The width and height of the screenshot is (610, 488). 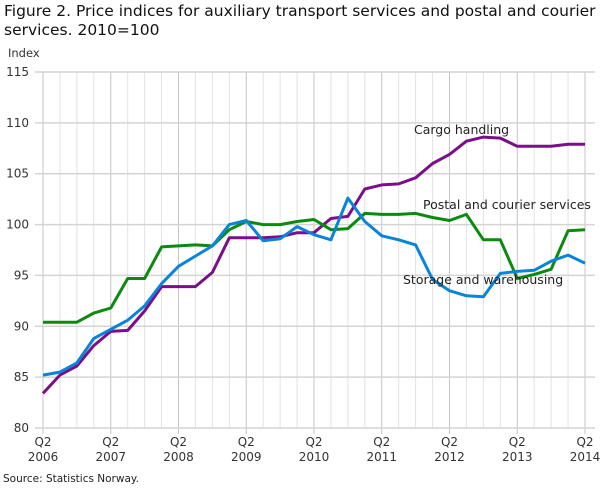 I want to click on series-label: Postal and courier services, so click(x=507, y=204).